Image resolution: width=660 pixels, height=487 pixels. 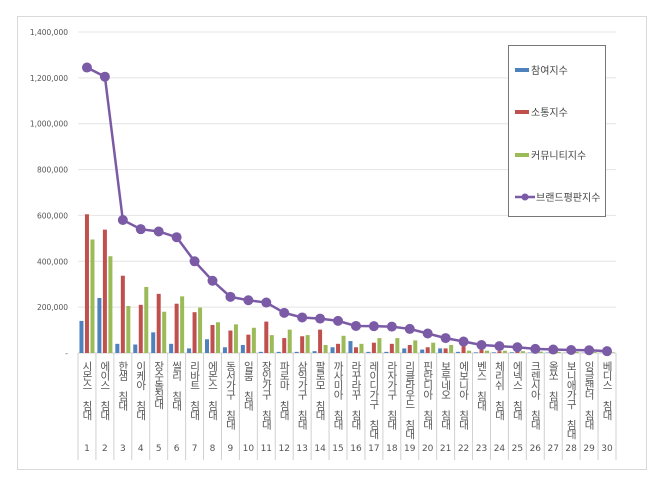 What do you see at coordinates (553, 449) in the screenshot?
I see `rank-label: 27` at bounding box center [553, 449].